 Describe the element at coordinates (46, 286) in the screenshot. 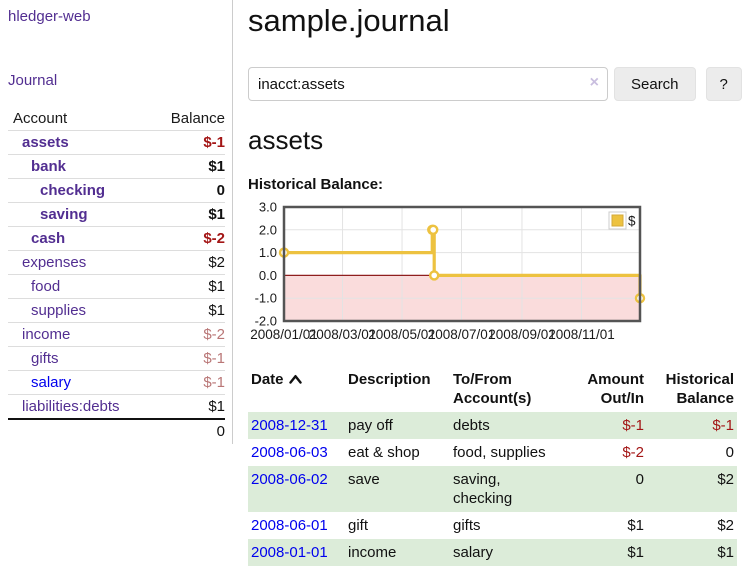

I see `account-link: food` at that location.